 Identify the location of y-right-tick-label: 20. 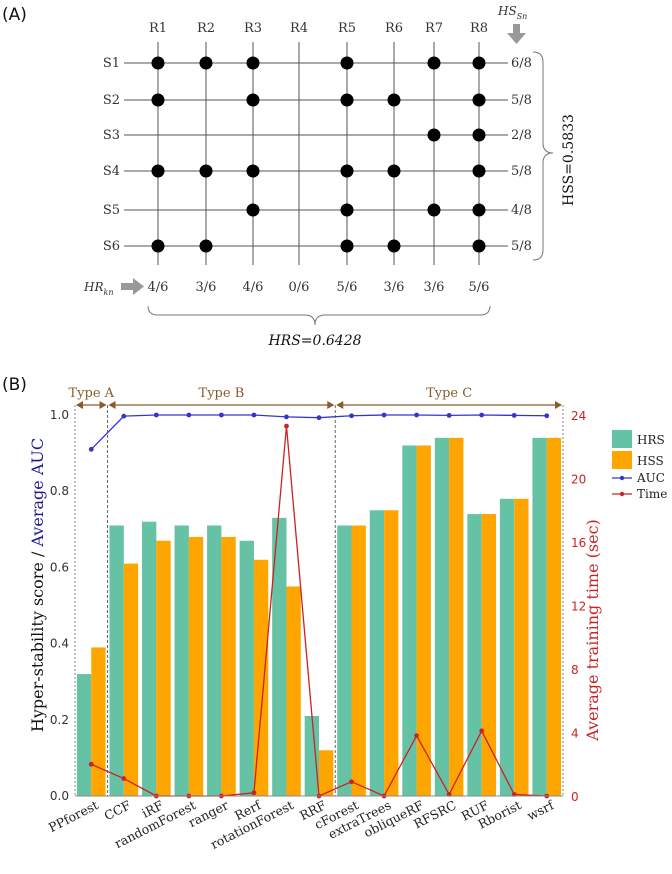
(578, 480).